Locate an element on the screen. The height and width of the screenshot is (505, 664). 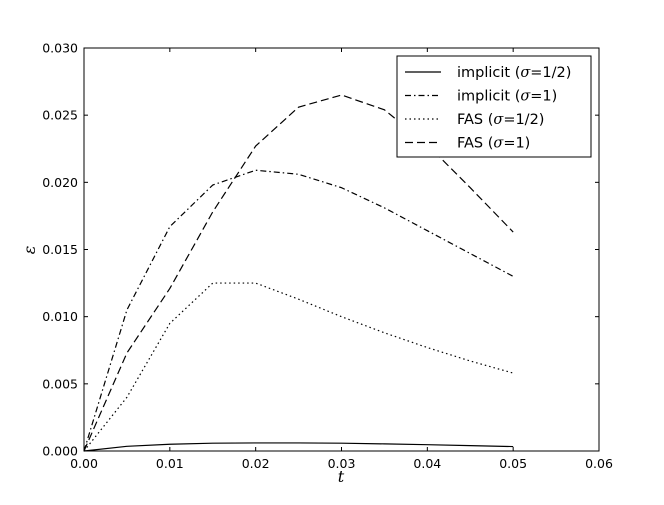
x-tick-label: 0.04 is located at coordinates (427, 463).